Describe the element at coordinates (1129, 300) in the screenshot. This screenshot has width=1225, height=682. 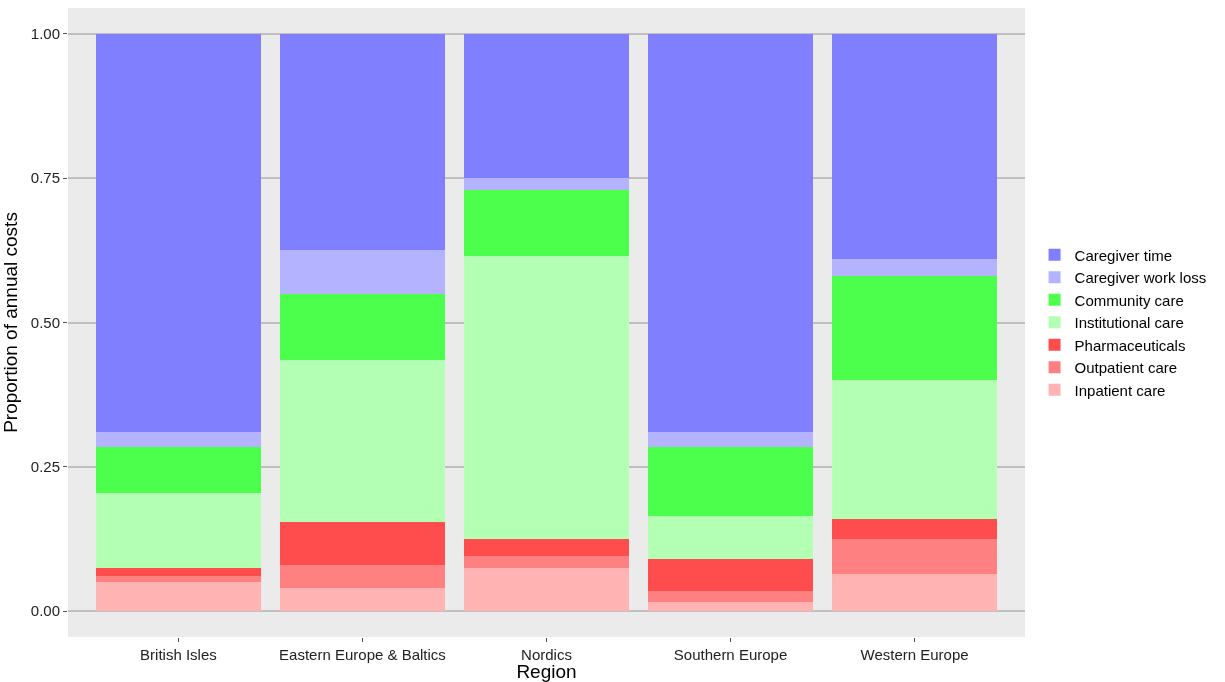
I see `legend-label: Community care` at that location.